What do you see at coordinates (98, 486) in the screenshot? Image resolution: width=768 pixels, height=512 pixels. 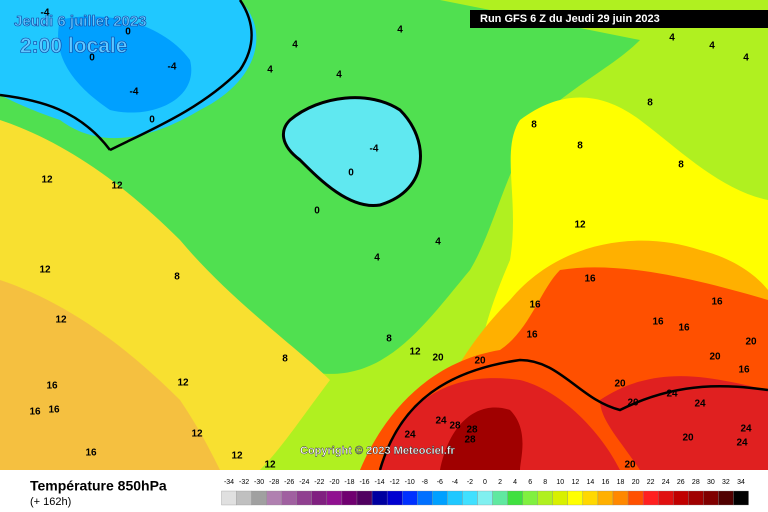 I see `footer-title: Température 850hPa` at bounding box center [98, 486].